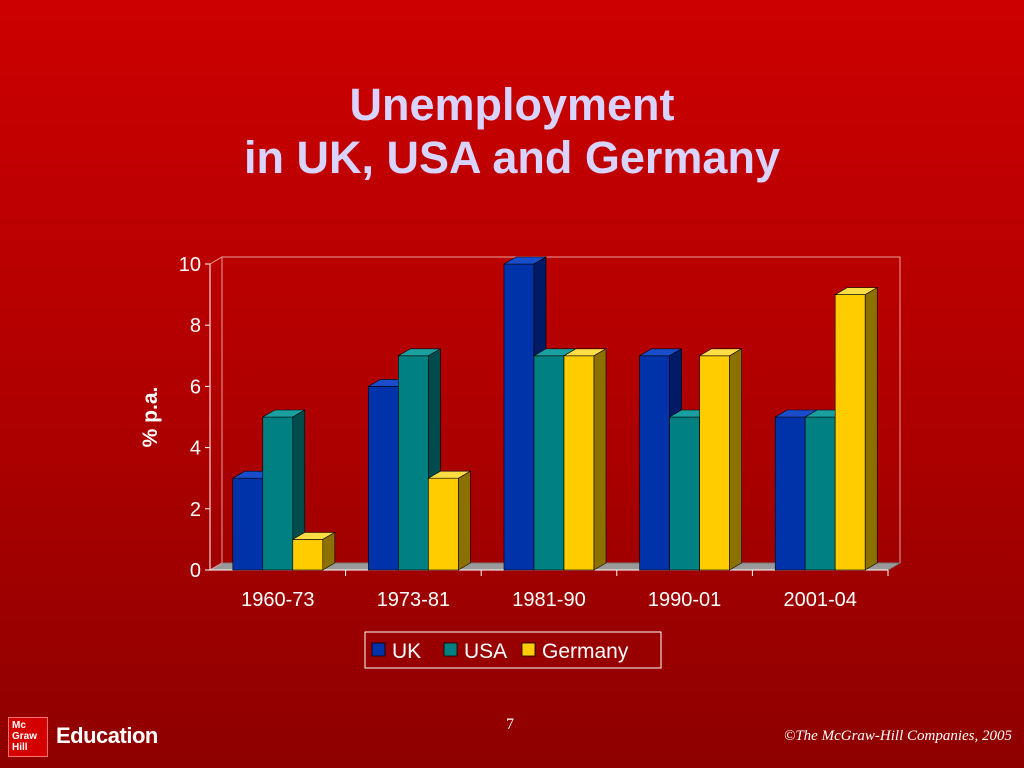 This screenshot has height=768, width=1024. What do you see at coordinates (195, 387) in the screenshot?
I see `y-tick-label: 6` at bounding box center [195, 387].